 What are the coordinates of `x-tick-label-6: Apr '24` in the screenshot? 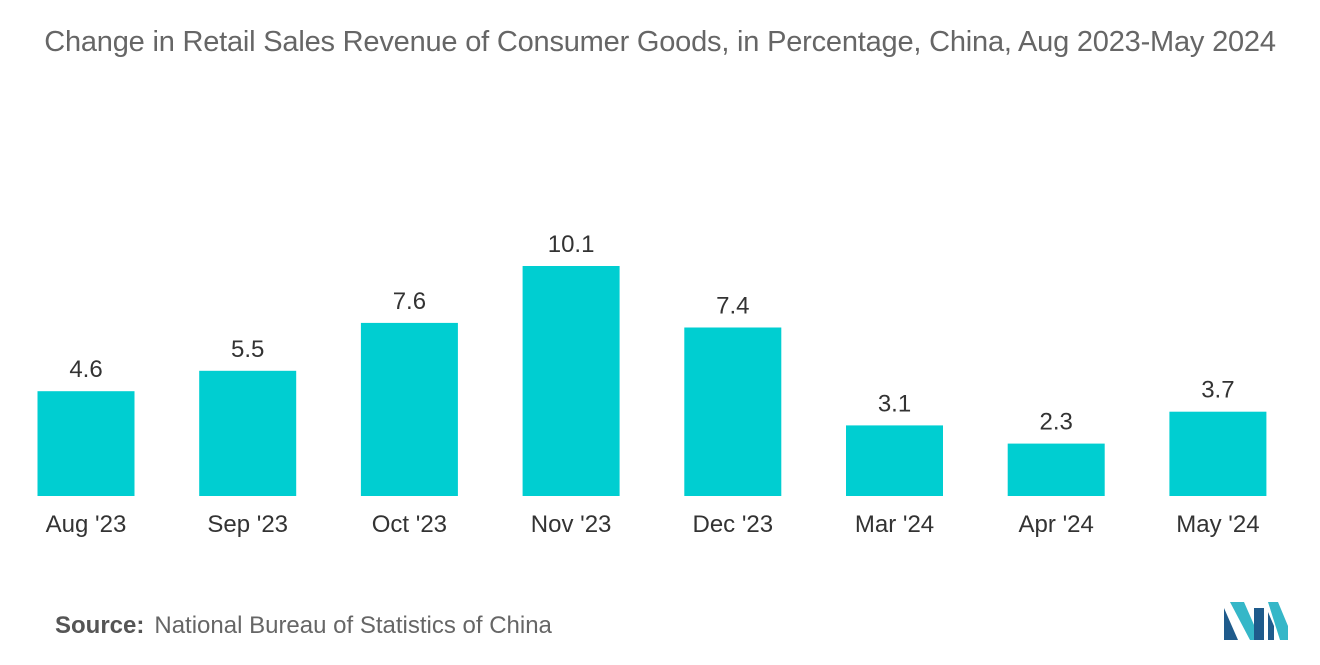 It's located at (1056, 524).